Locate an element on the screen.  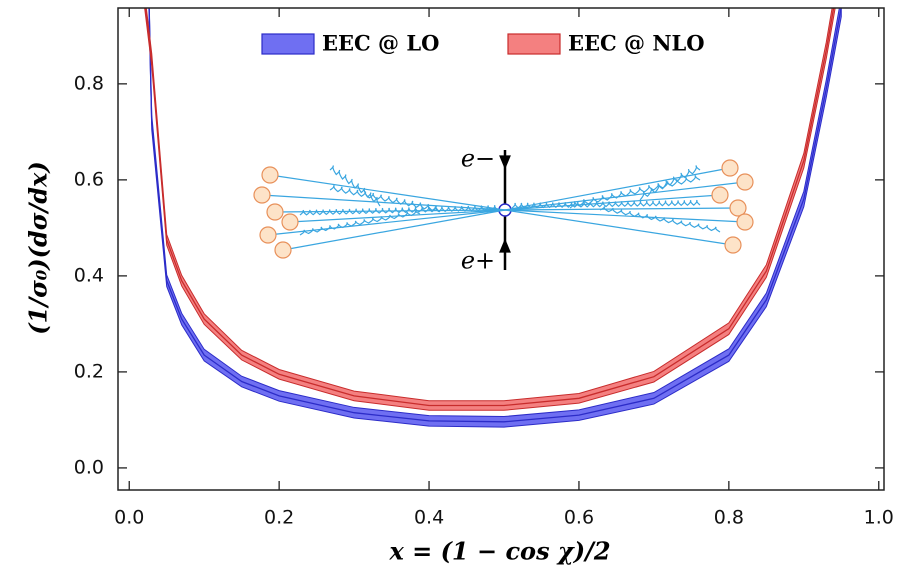
illustration is located at coordinates (503, 210).